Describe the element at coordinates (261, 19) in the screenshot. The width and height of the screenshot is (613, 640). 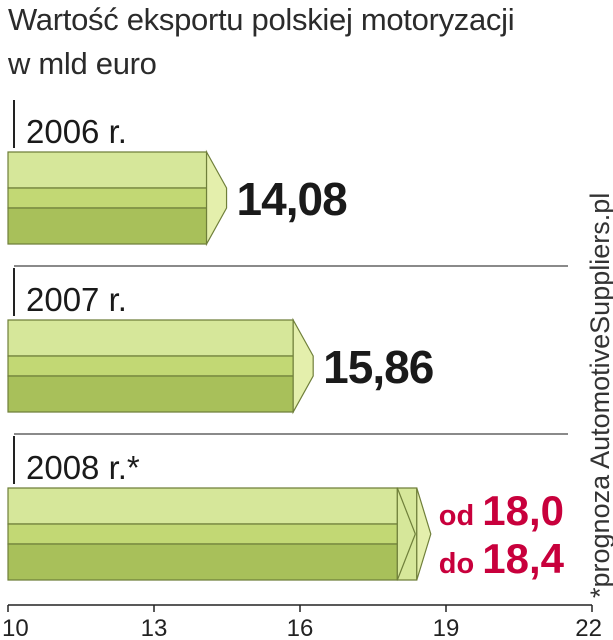
I see `chart-title: Wartość eksportu polskiej motoryzacji` at that location.